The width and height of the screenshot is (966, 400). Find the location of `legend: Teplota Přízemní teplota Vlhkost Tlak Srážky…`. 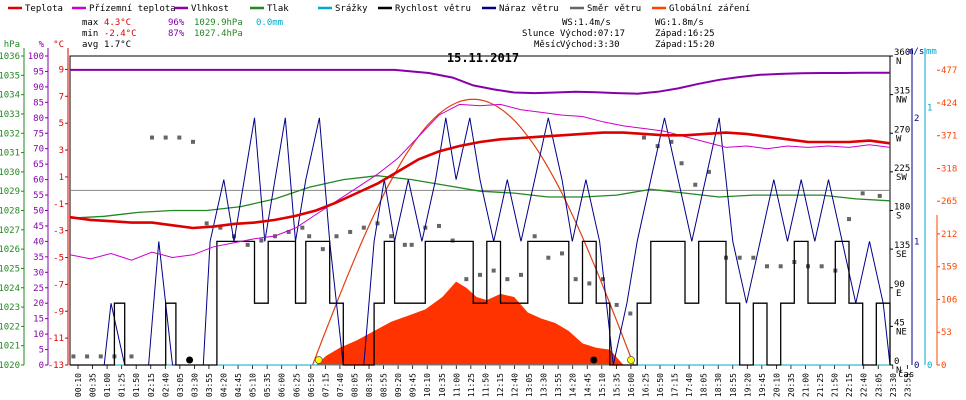

legend: Teplota Přízemní teplota Vlhkost Tlak Srážky… is located at coordinates (379, 9).